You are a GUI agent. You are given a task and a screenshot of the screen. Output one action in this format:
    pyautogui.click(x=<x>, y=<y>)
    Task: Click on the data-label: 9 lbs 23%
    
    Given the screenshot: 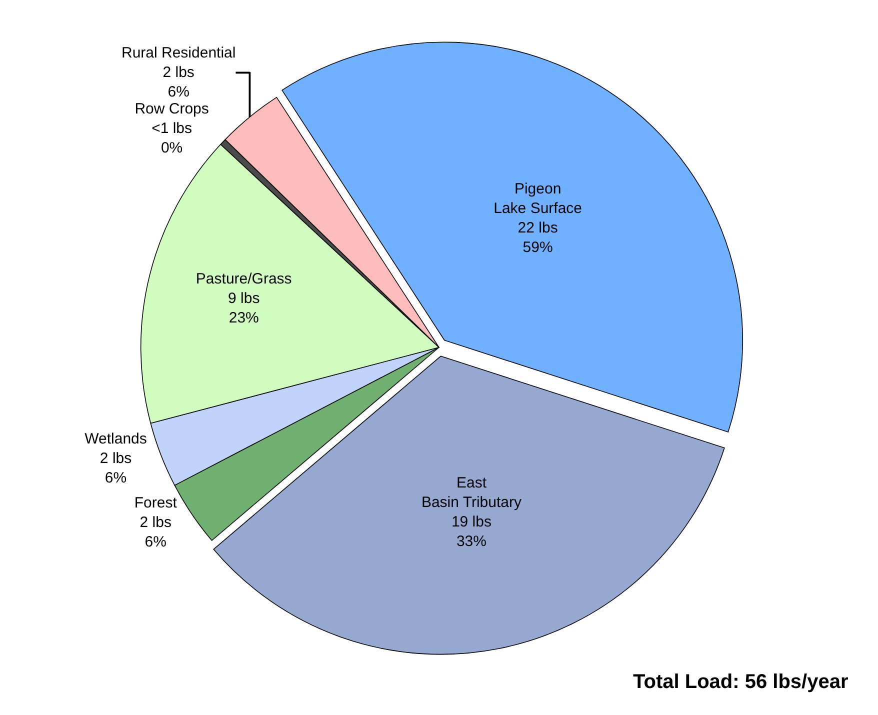 What is the action you would take?
    pyautogui.click(x=244, y=308)
    